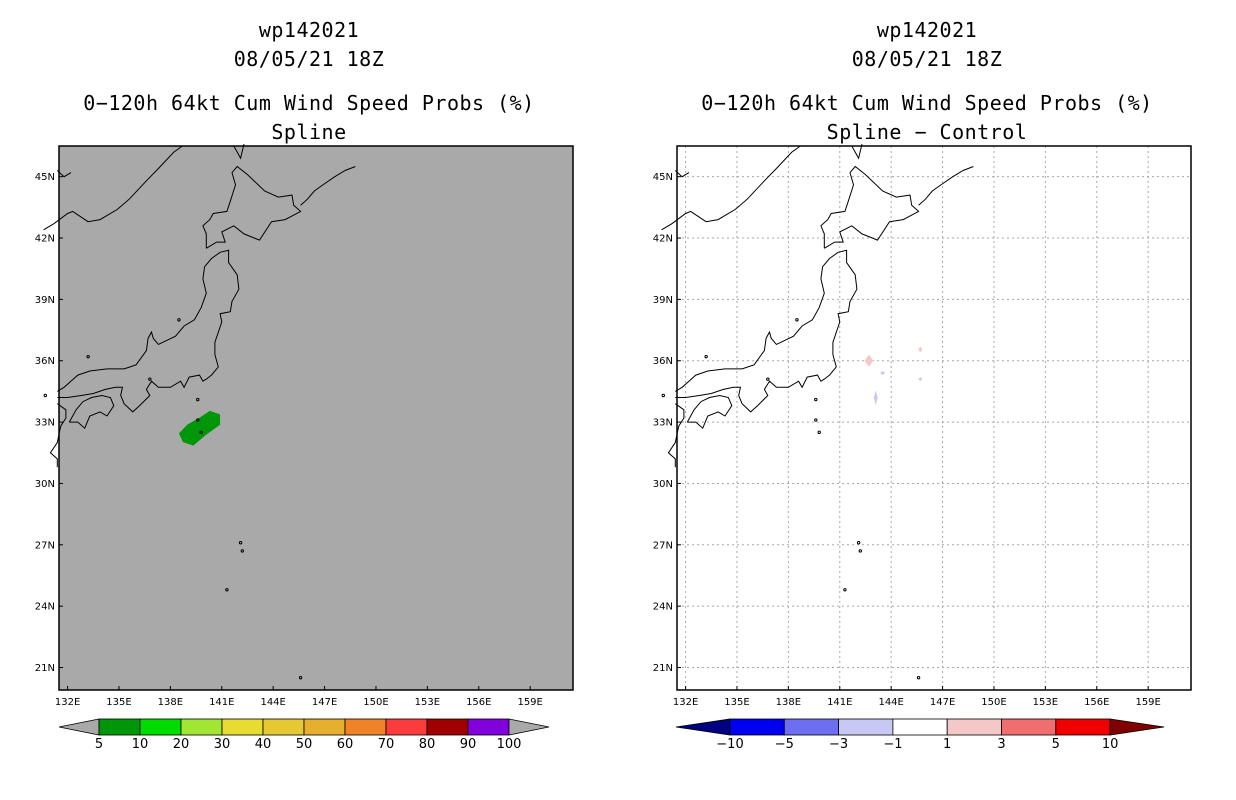 Image resolution: width=1236 pixels, height=800 pixels. I want to click on colorbar-label: 100, so click(509, 744).